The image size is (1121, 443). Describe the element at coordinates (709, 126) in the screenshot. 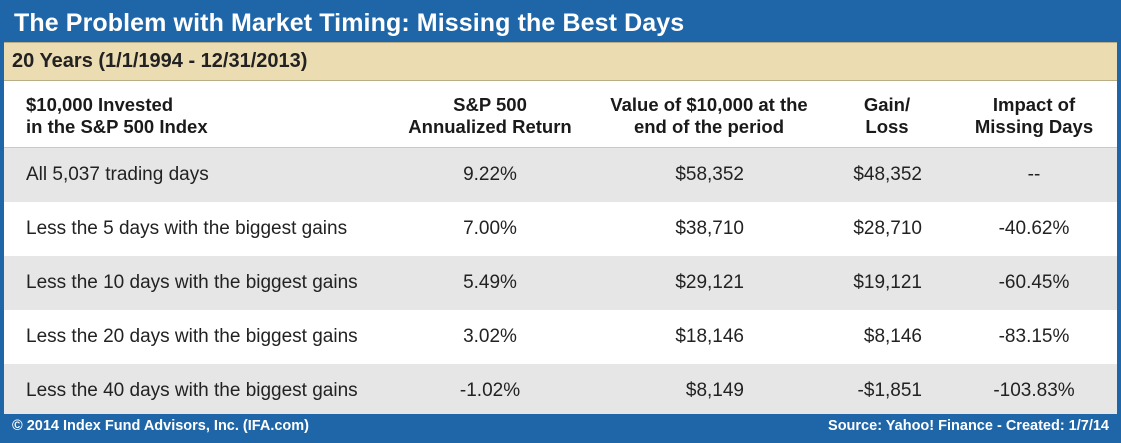

I see `header-value-line2: end of the period` at that location.